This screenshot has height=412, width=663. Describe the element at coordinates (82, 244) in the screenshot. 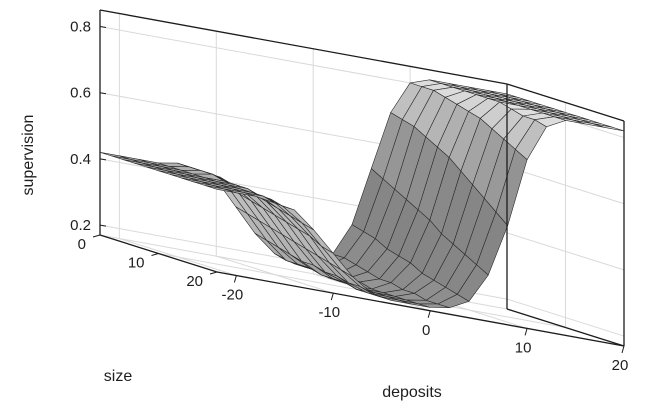

I see `y-tick-label: 0` at that location.